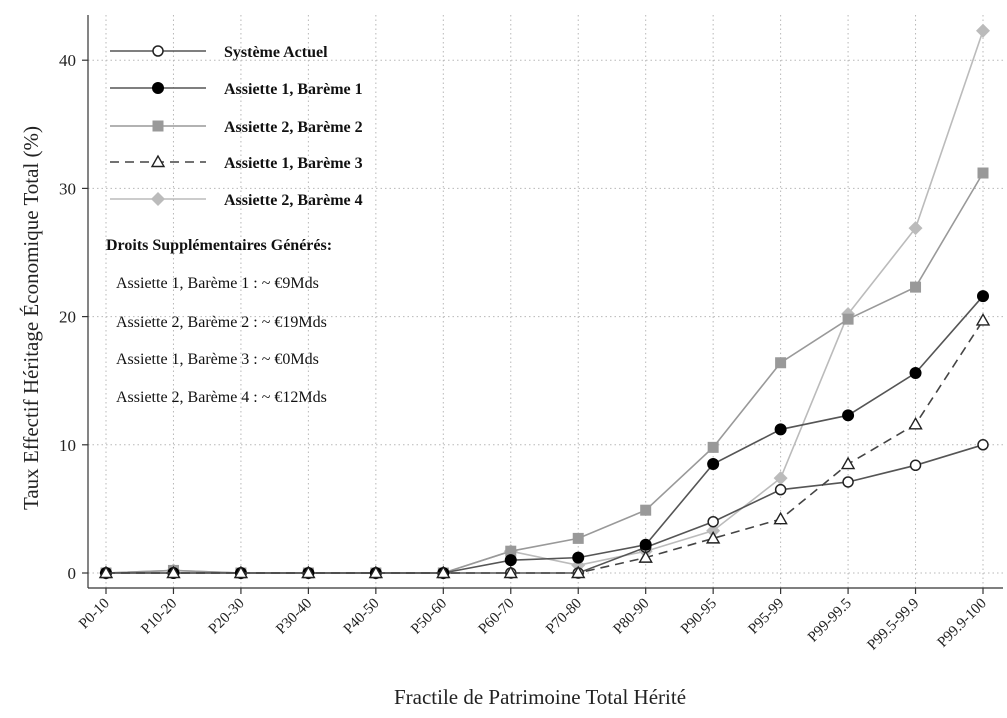  What do you see at coordinates (830, 621) in the screenshot?
I see `x-tick-label: P99-99.5` at bounding box center [830, 621].